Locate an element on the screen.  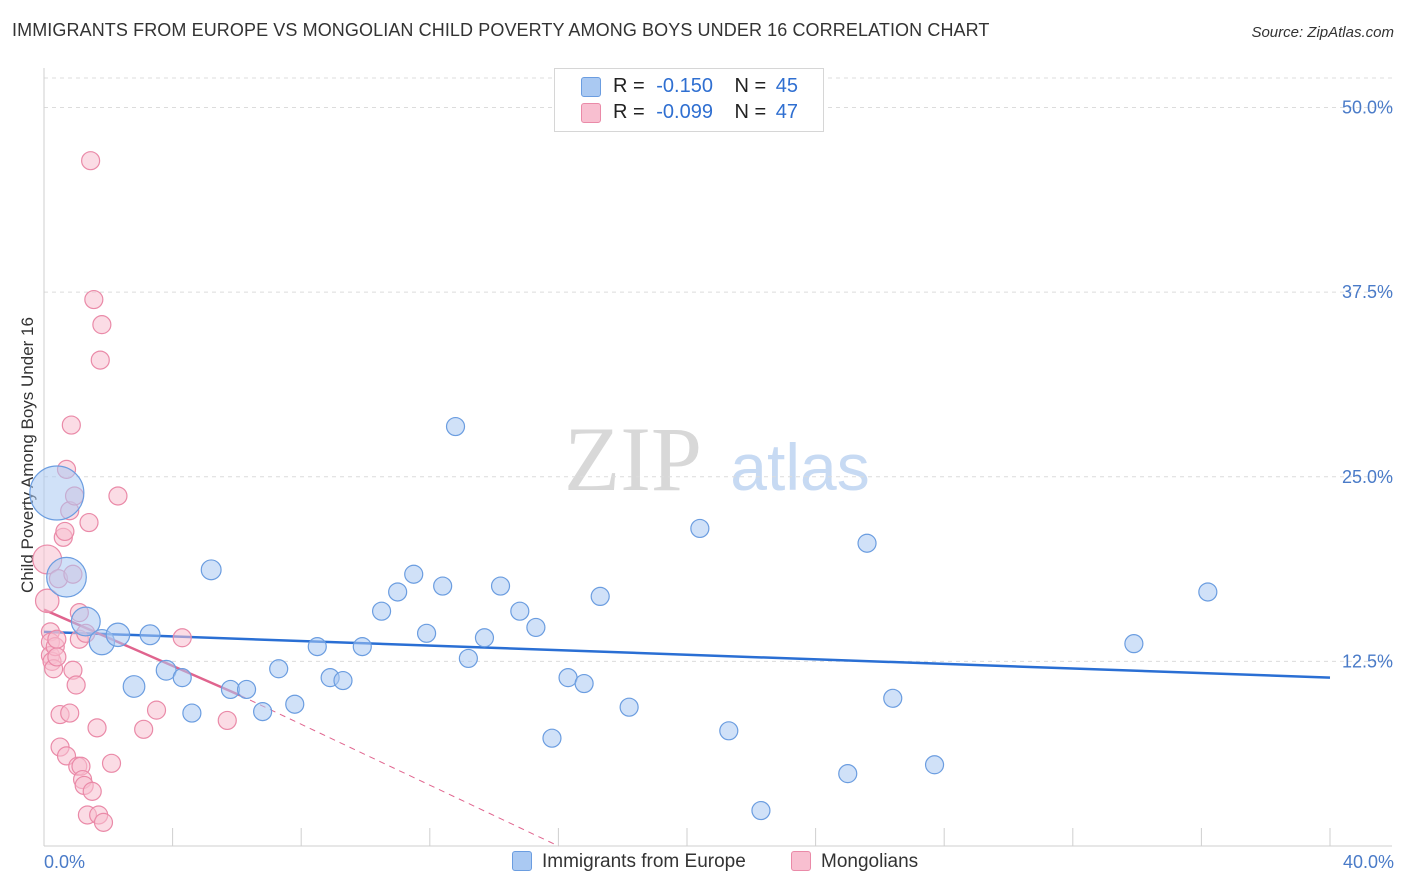
legend-r-value-europe: -0.150 is located at coordinates (684, 86).